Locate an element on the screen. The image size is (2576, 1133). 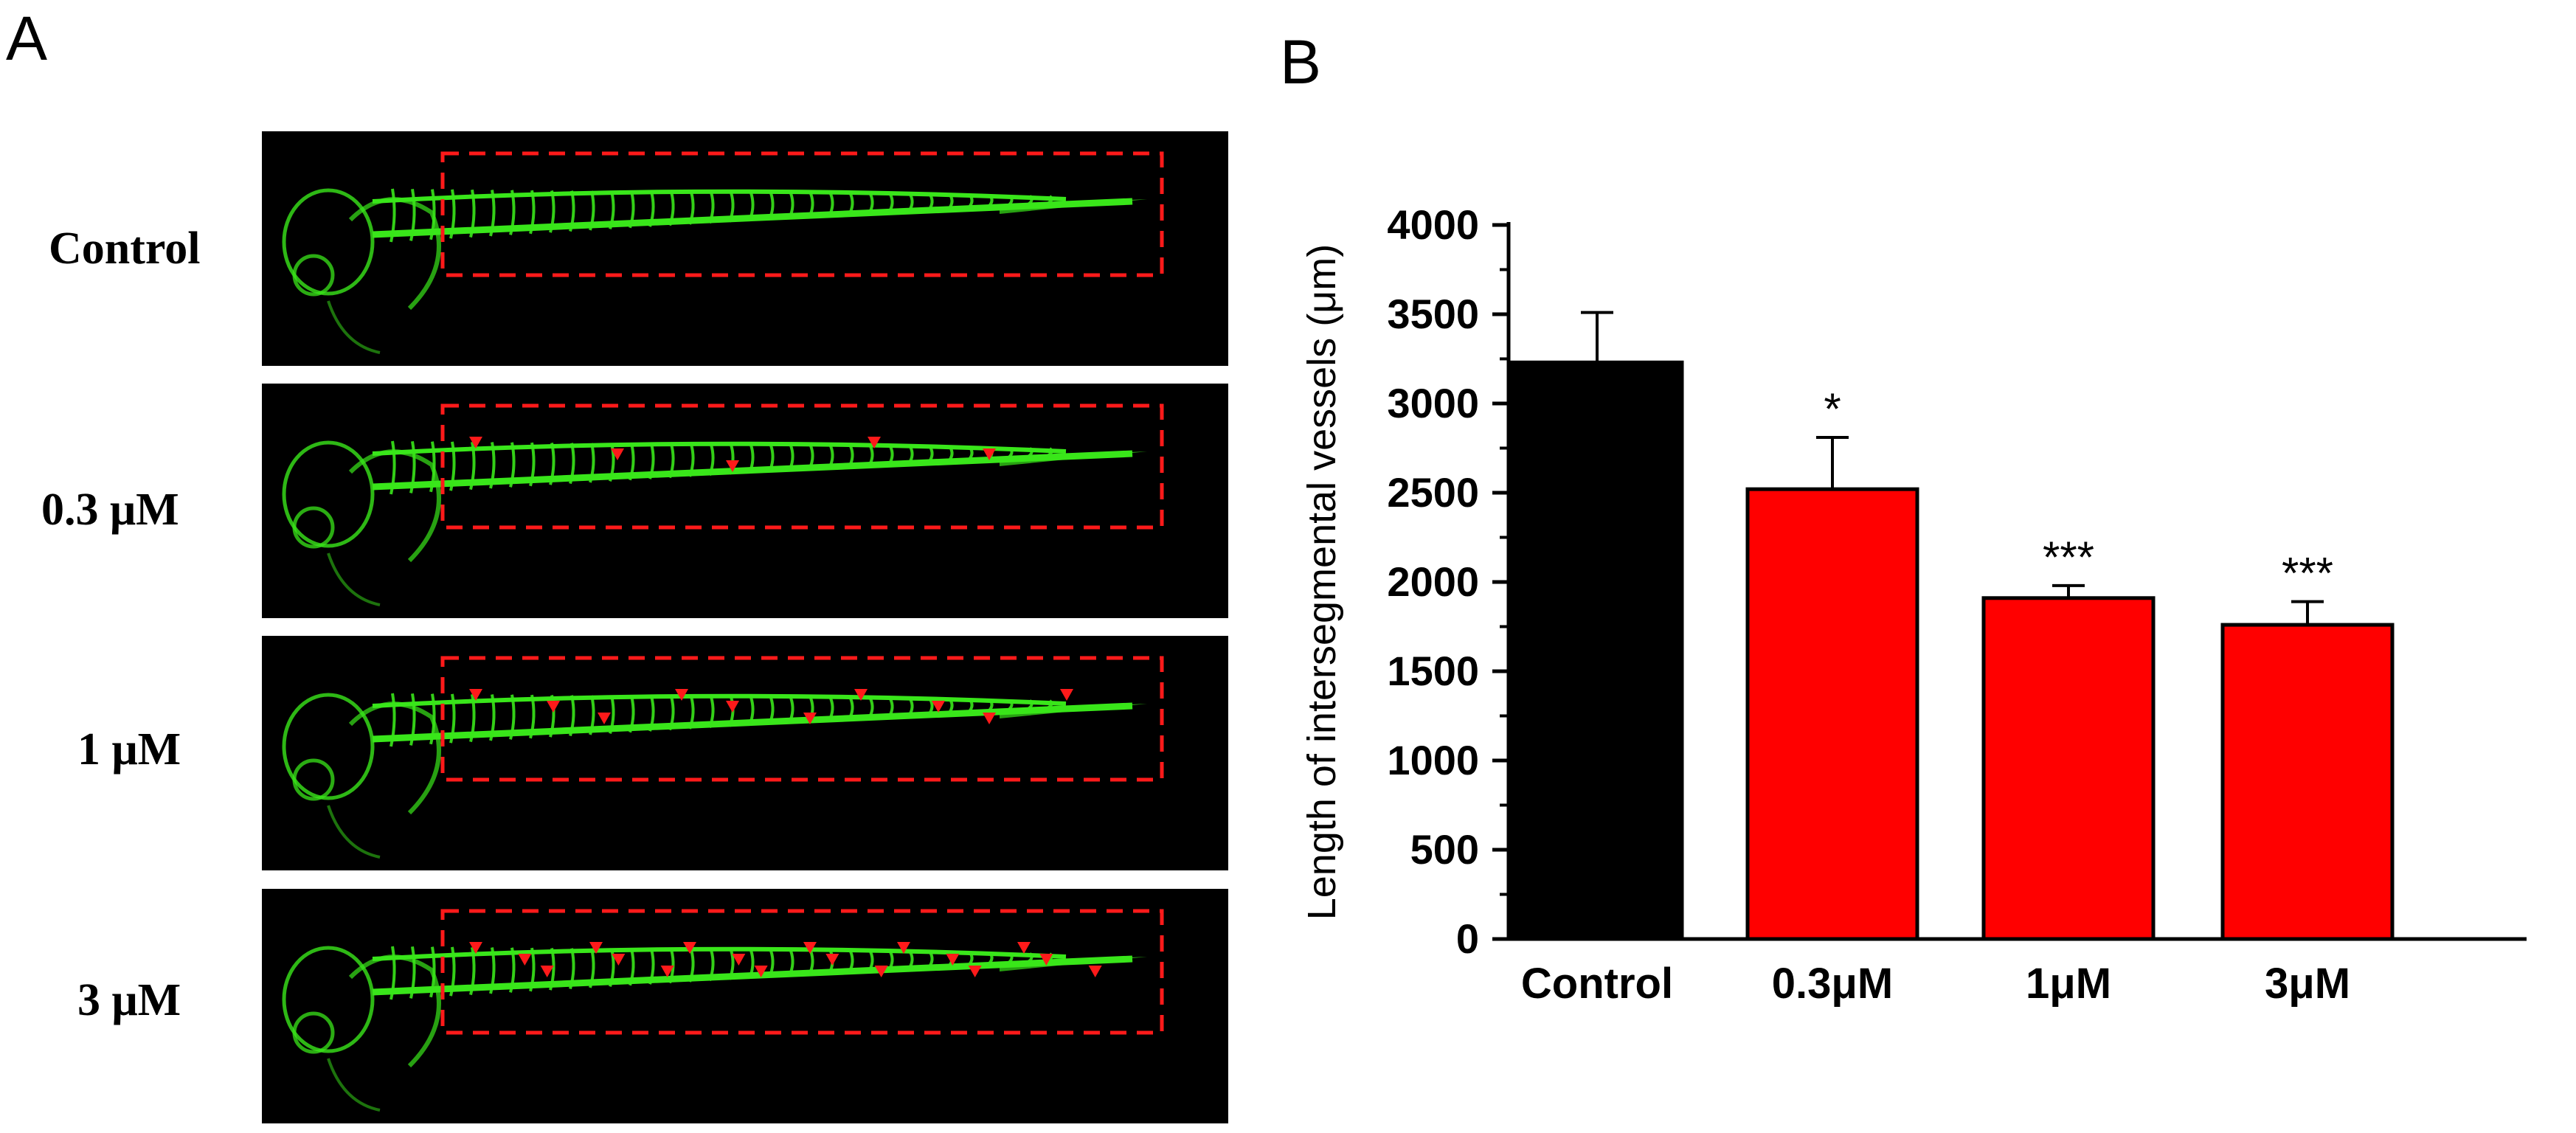
row-label-1um: 1 μM is located at coordinates (129, 750).